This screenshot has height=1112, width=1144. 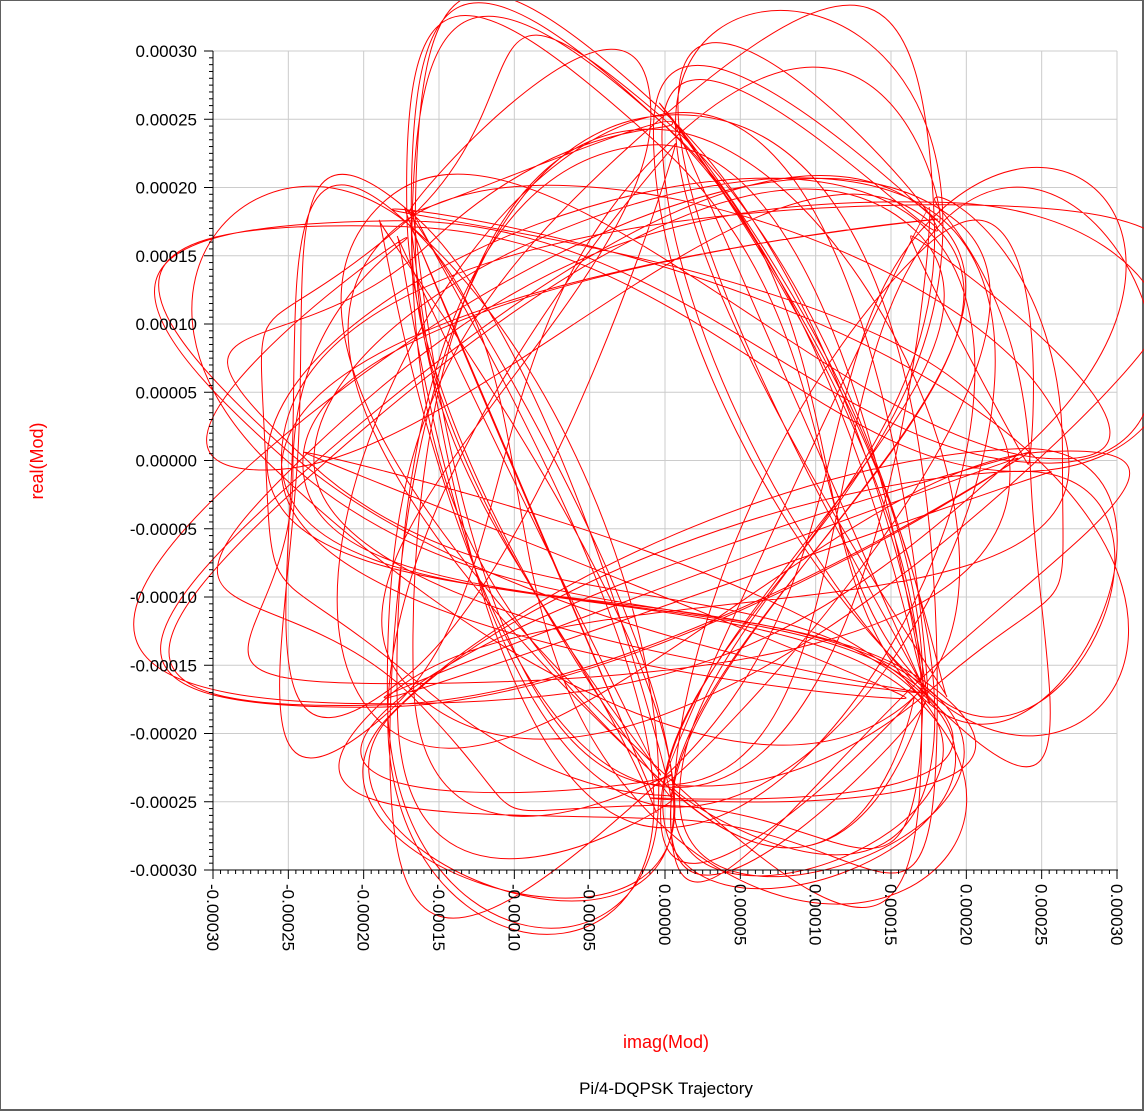 I want to click on y-axis-label: real(Mod), so click(x=37, y=460).